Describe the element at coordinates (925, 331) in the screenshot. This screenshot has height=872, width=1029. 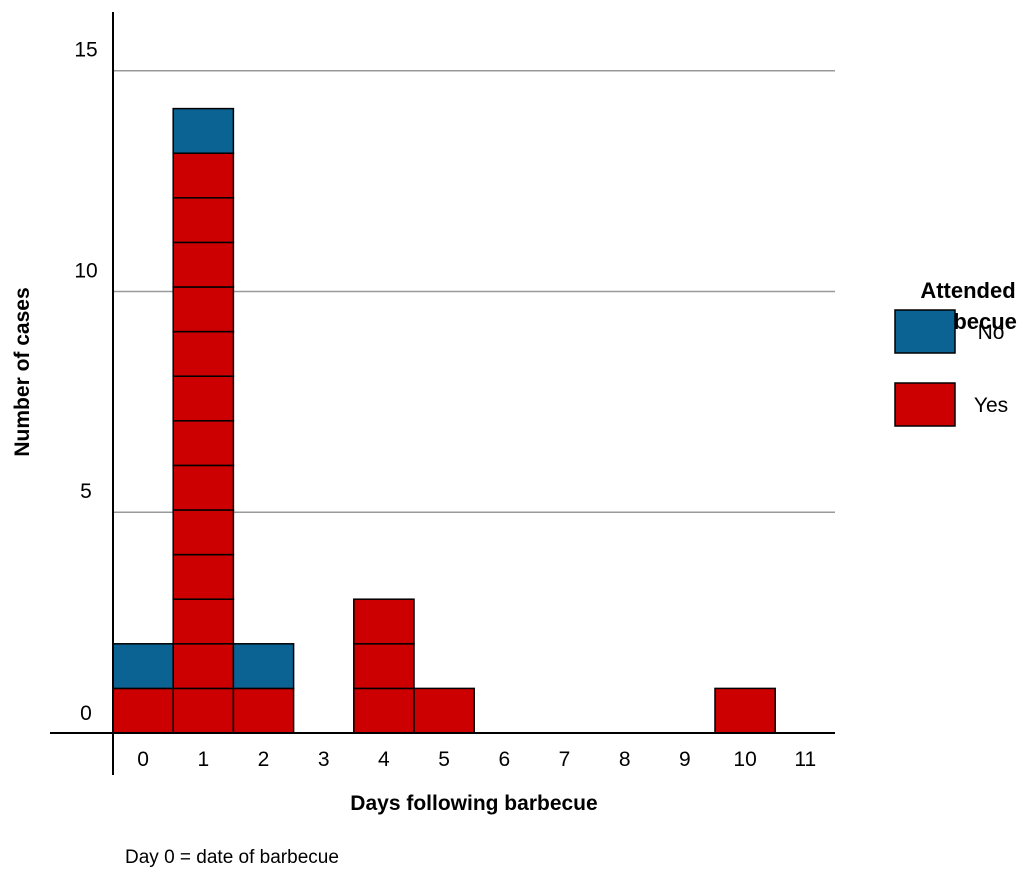
I see `legend-swatch-no` at that location.